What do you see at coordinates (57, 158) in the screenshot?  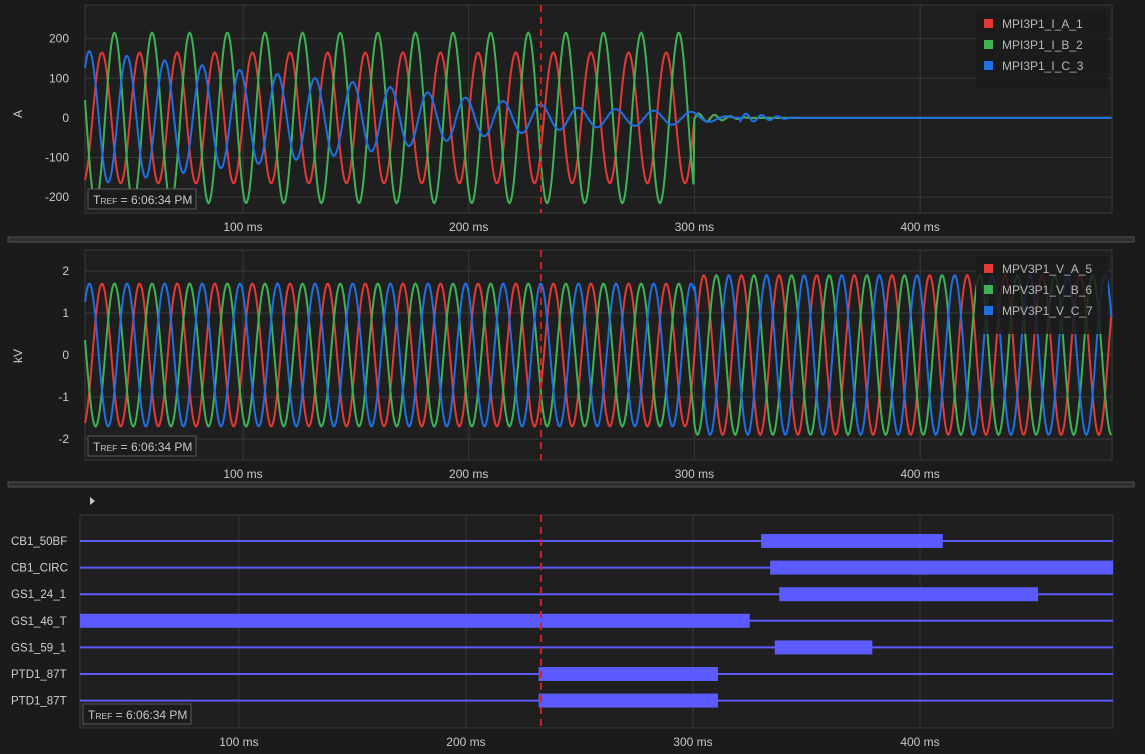 I see `y-tick-label: -100` at bounding box center [57, 158].